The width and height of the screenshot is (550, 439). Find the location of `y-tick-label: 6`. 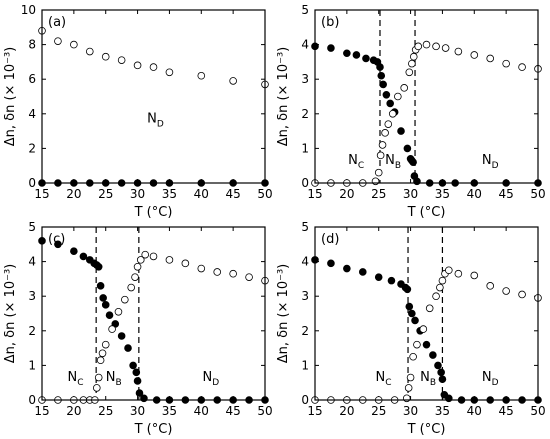

y-tick-label: 6 is located at coordinates (32, 79).